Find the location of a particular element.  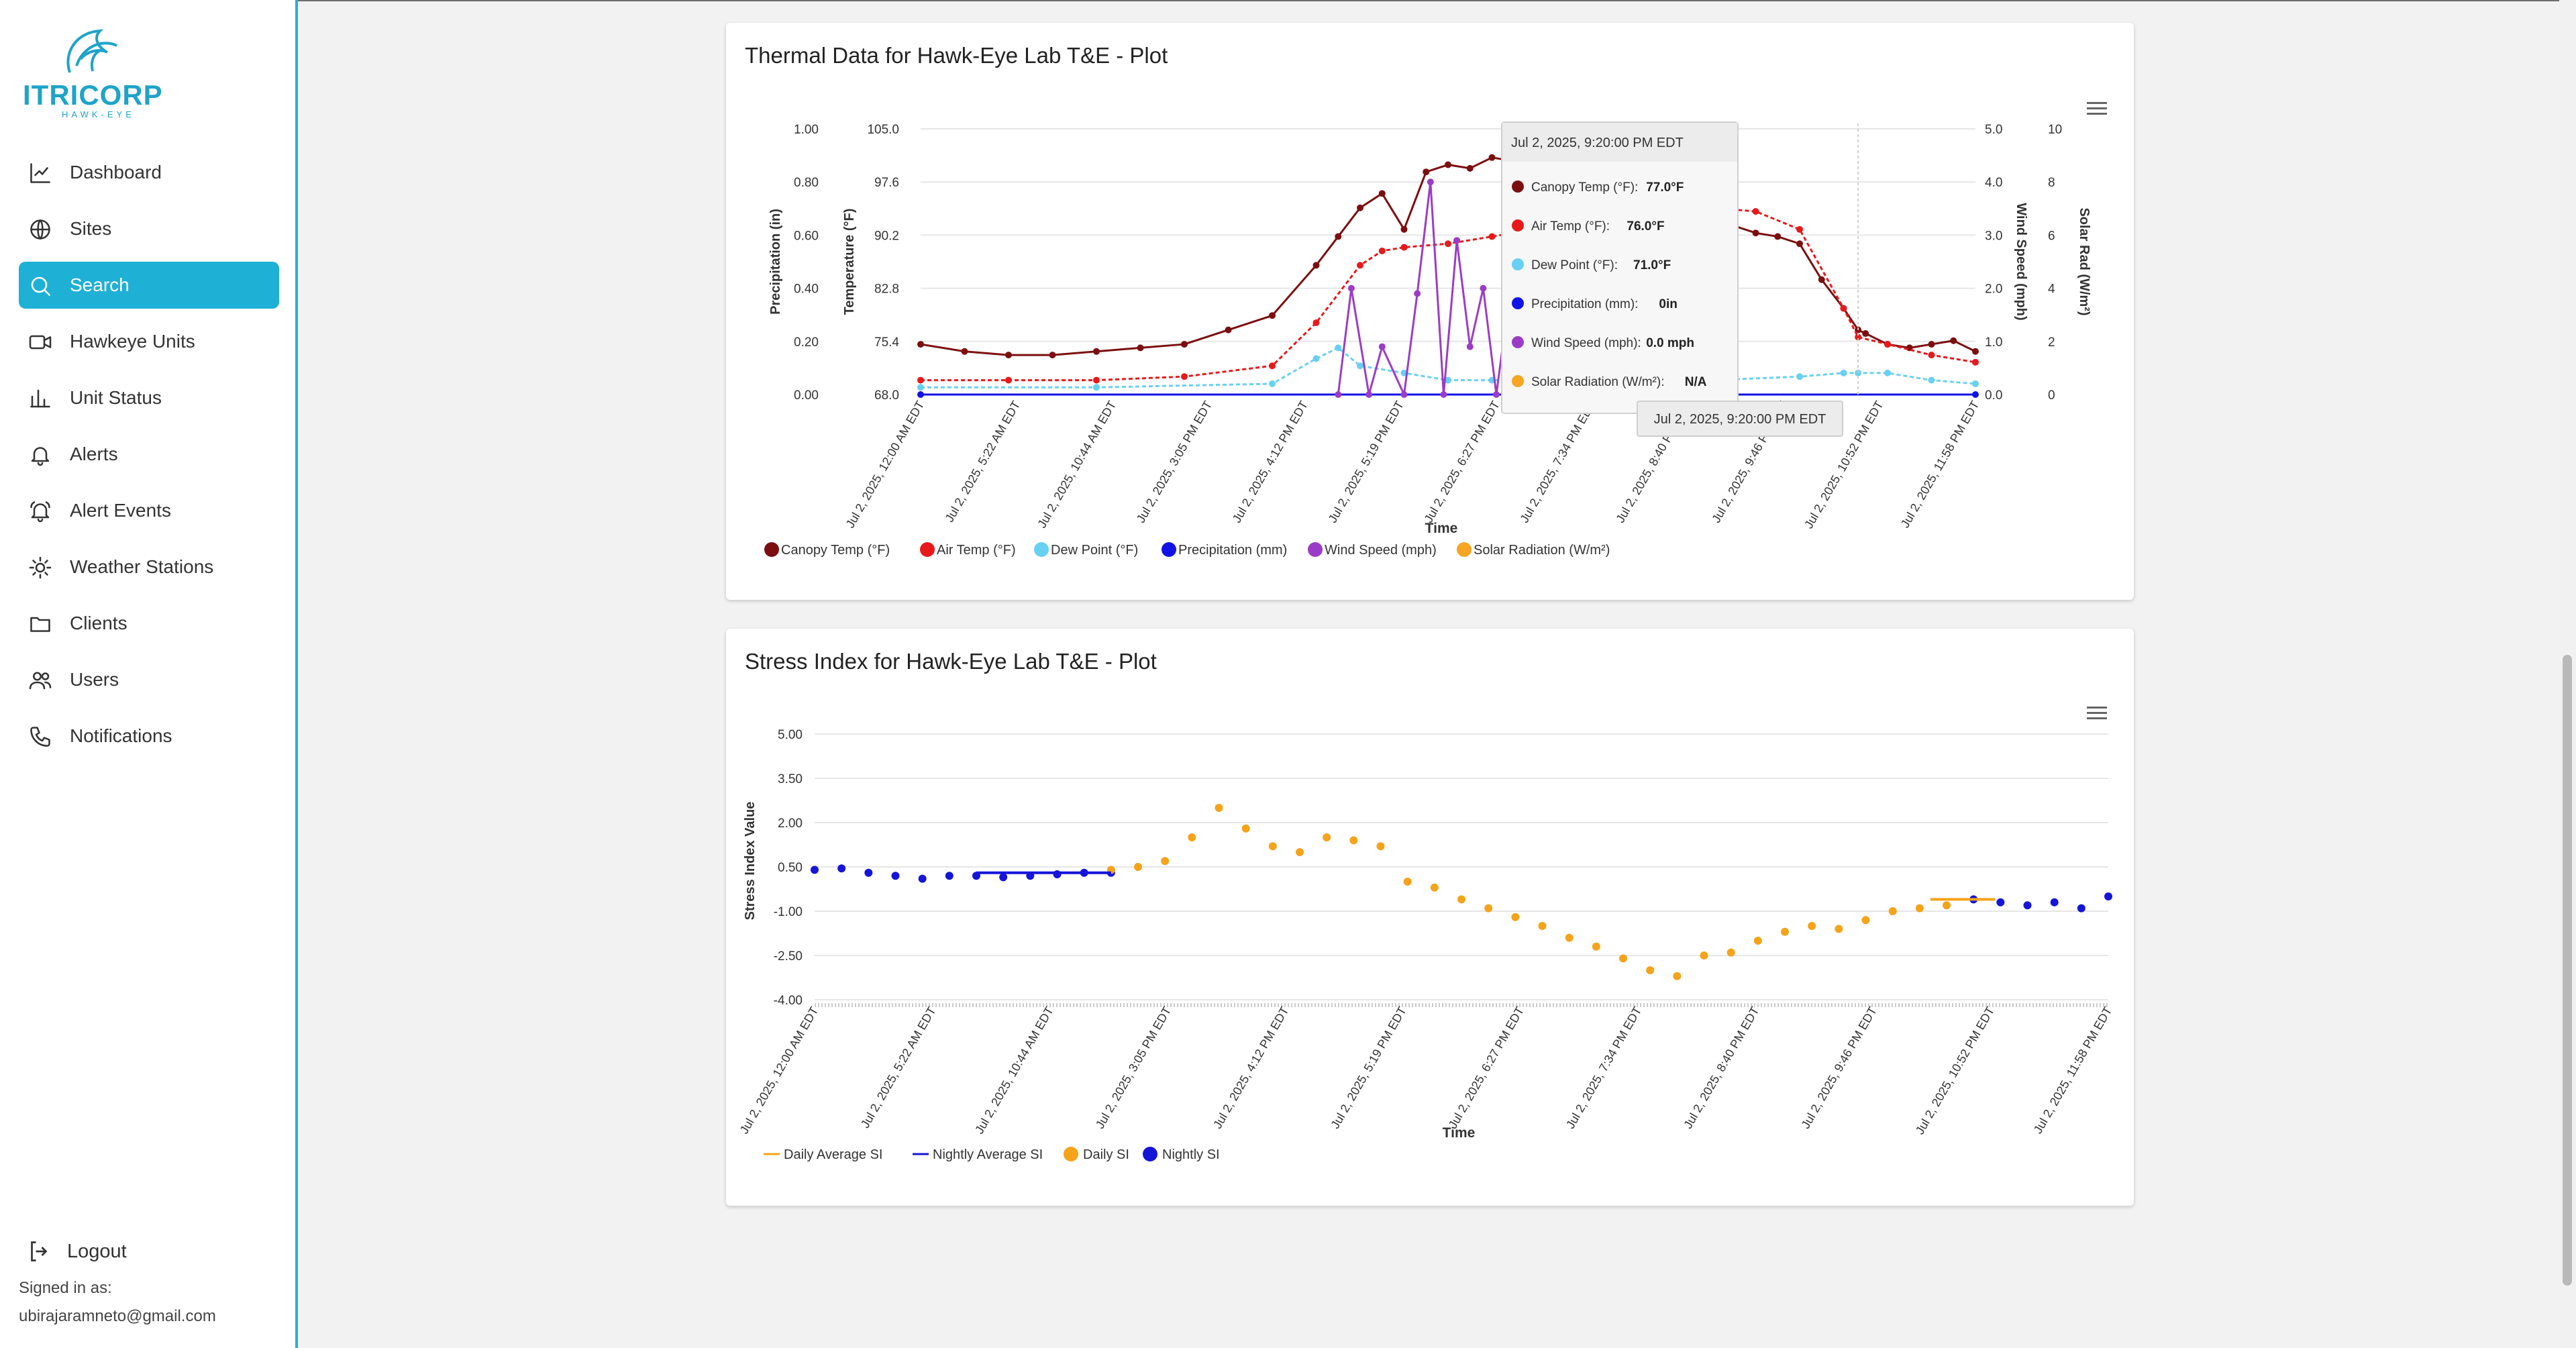

y-tick-precip: 0.20 is located at coordinates (806, 342).